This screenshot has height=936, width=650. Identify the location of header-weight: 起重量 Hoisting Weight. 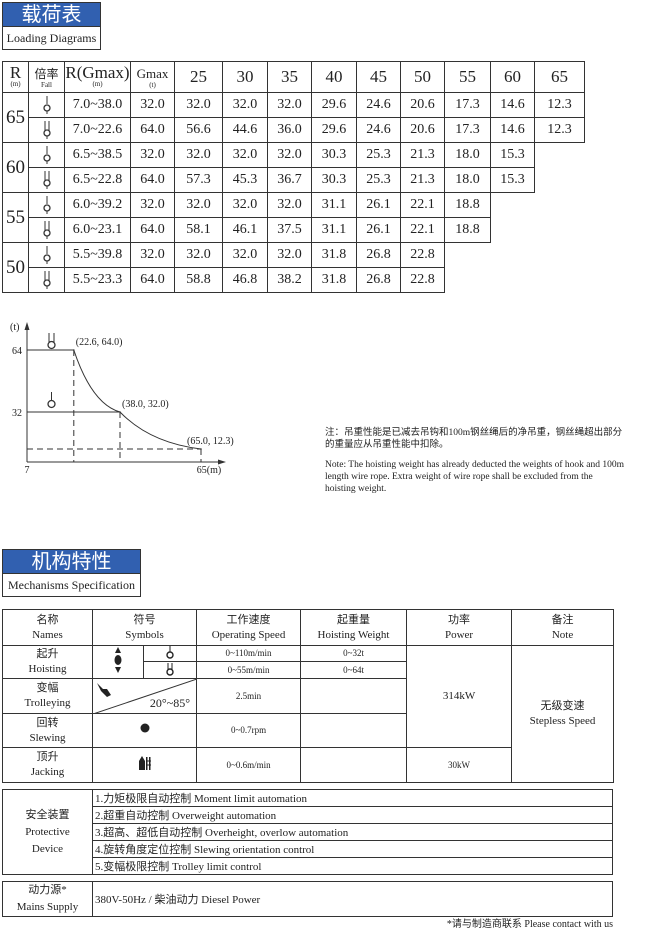
(354, 627).